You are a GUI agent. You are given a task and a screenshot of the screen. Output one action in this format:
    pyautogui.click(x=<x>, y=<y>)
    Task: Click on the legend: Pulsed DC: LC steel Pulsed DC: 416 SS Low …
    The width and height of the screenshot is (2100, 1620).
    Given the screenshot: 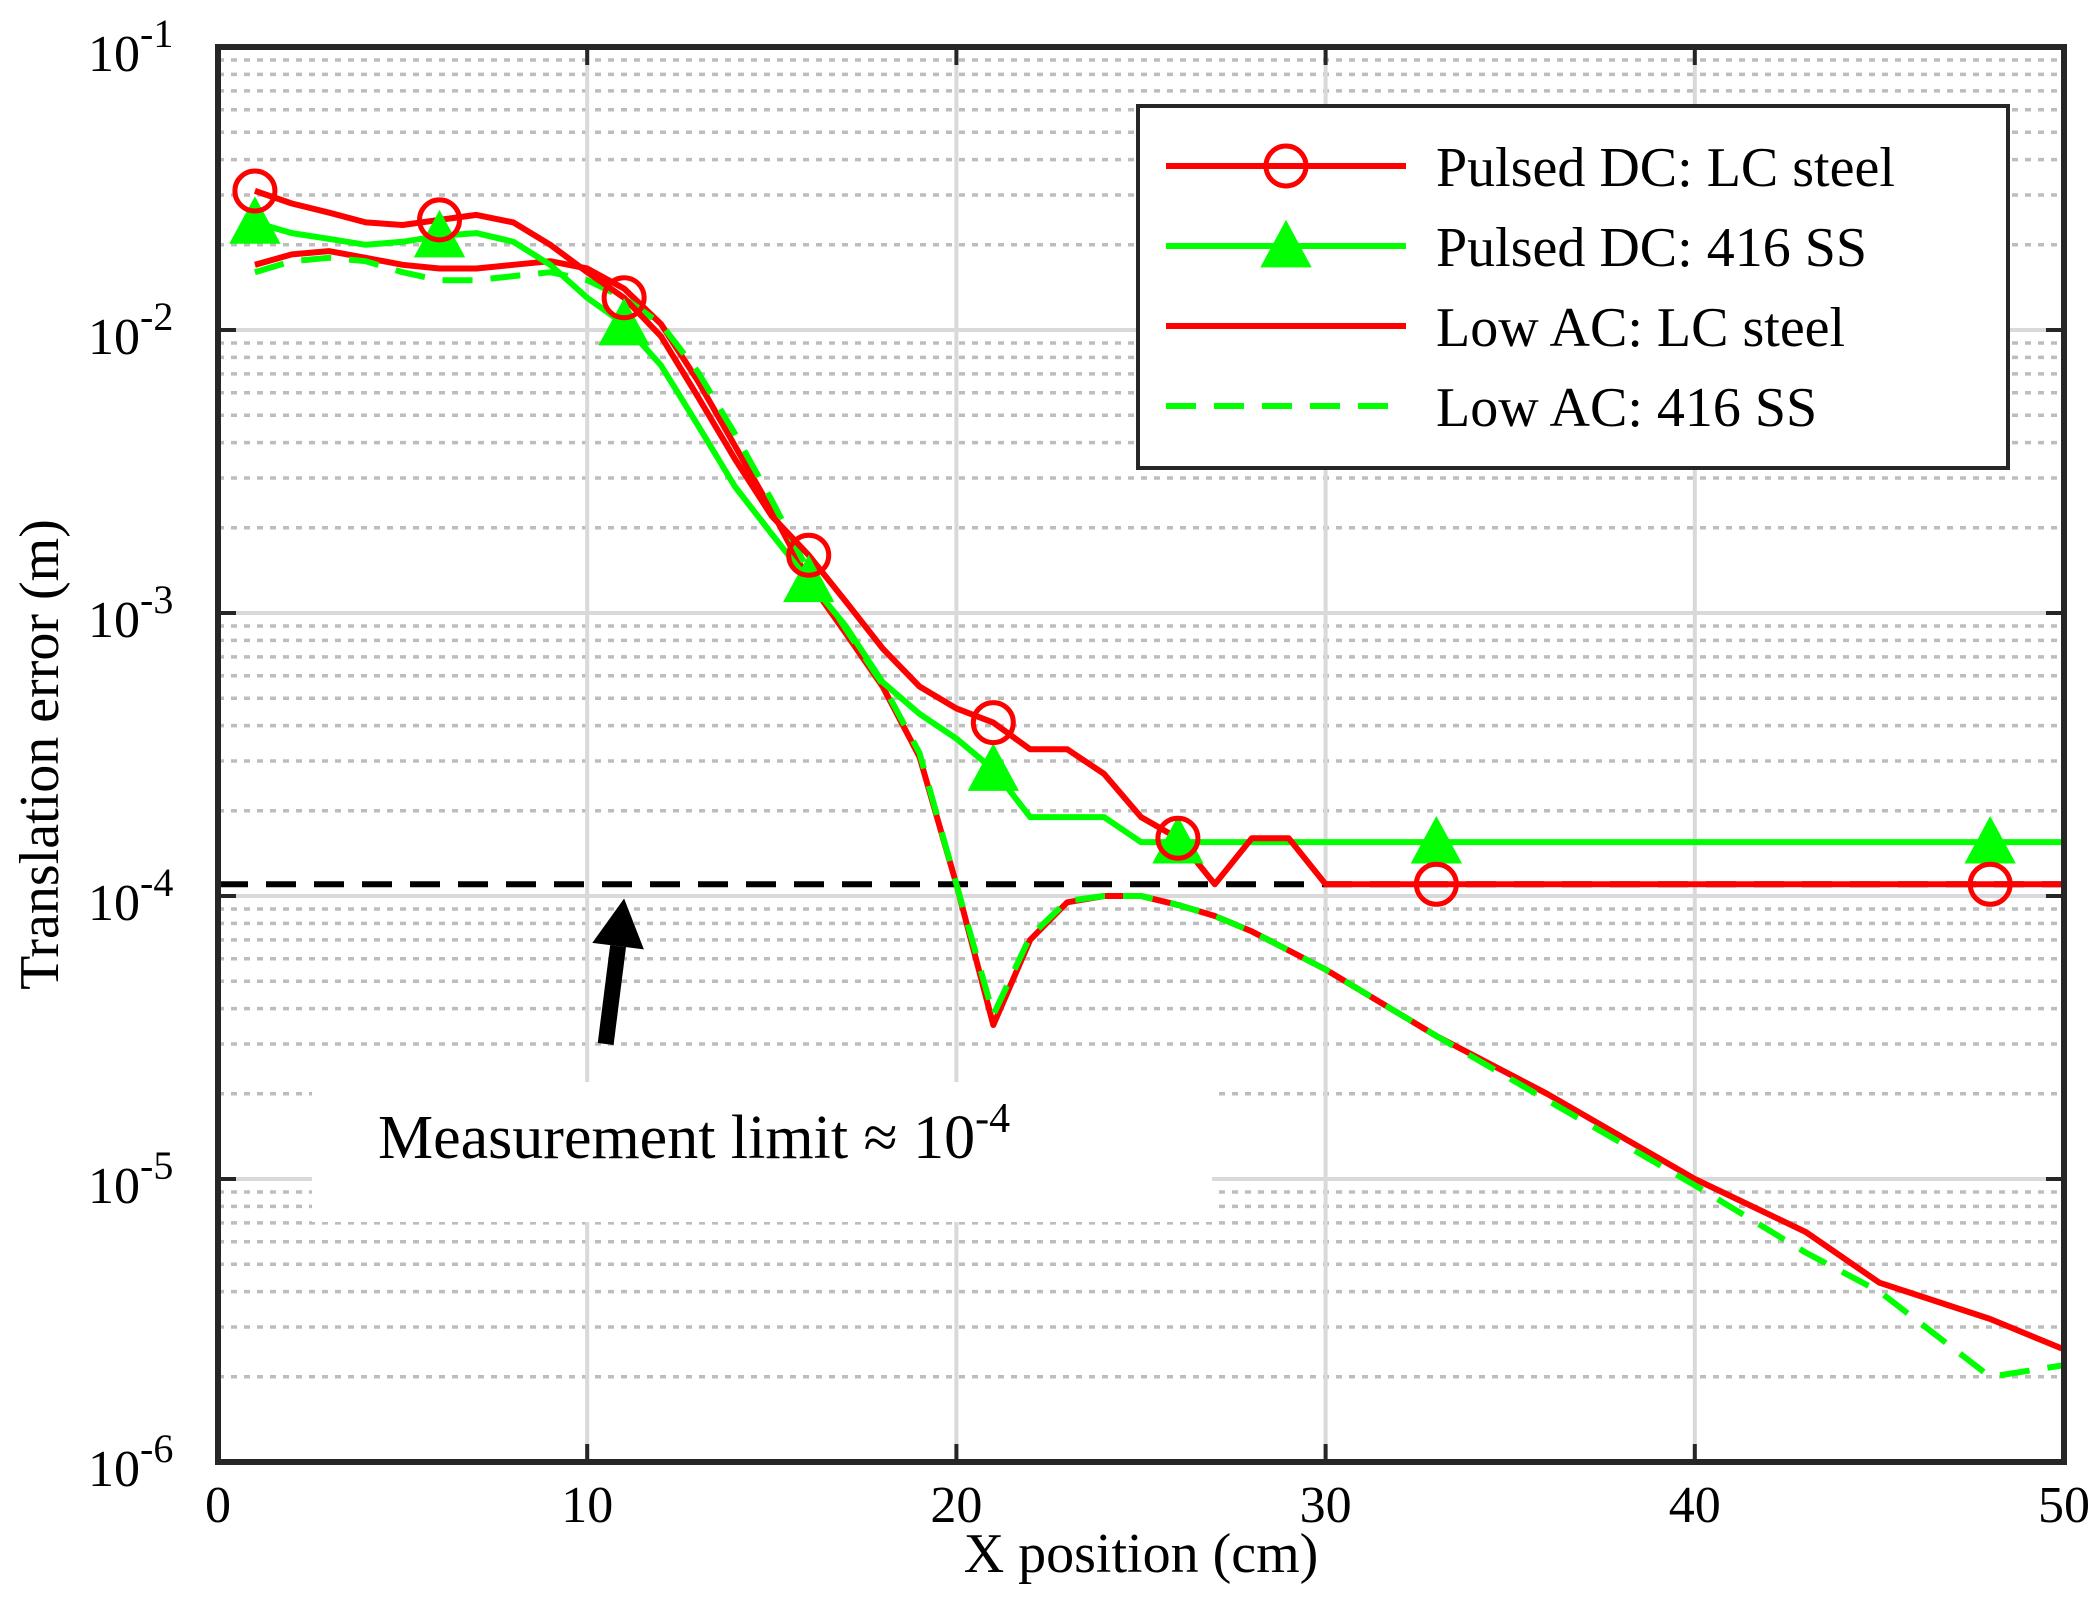 What is the action you would take?
    pyautogui.click(x=1573, y=287)
    